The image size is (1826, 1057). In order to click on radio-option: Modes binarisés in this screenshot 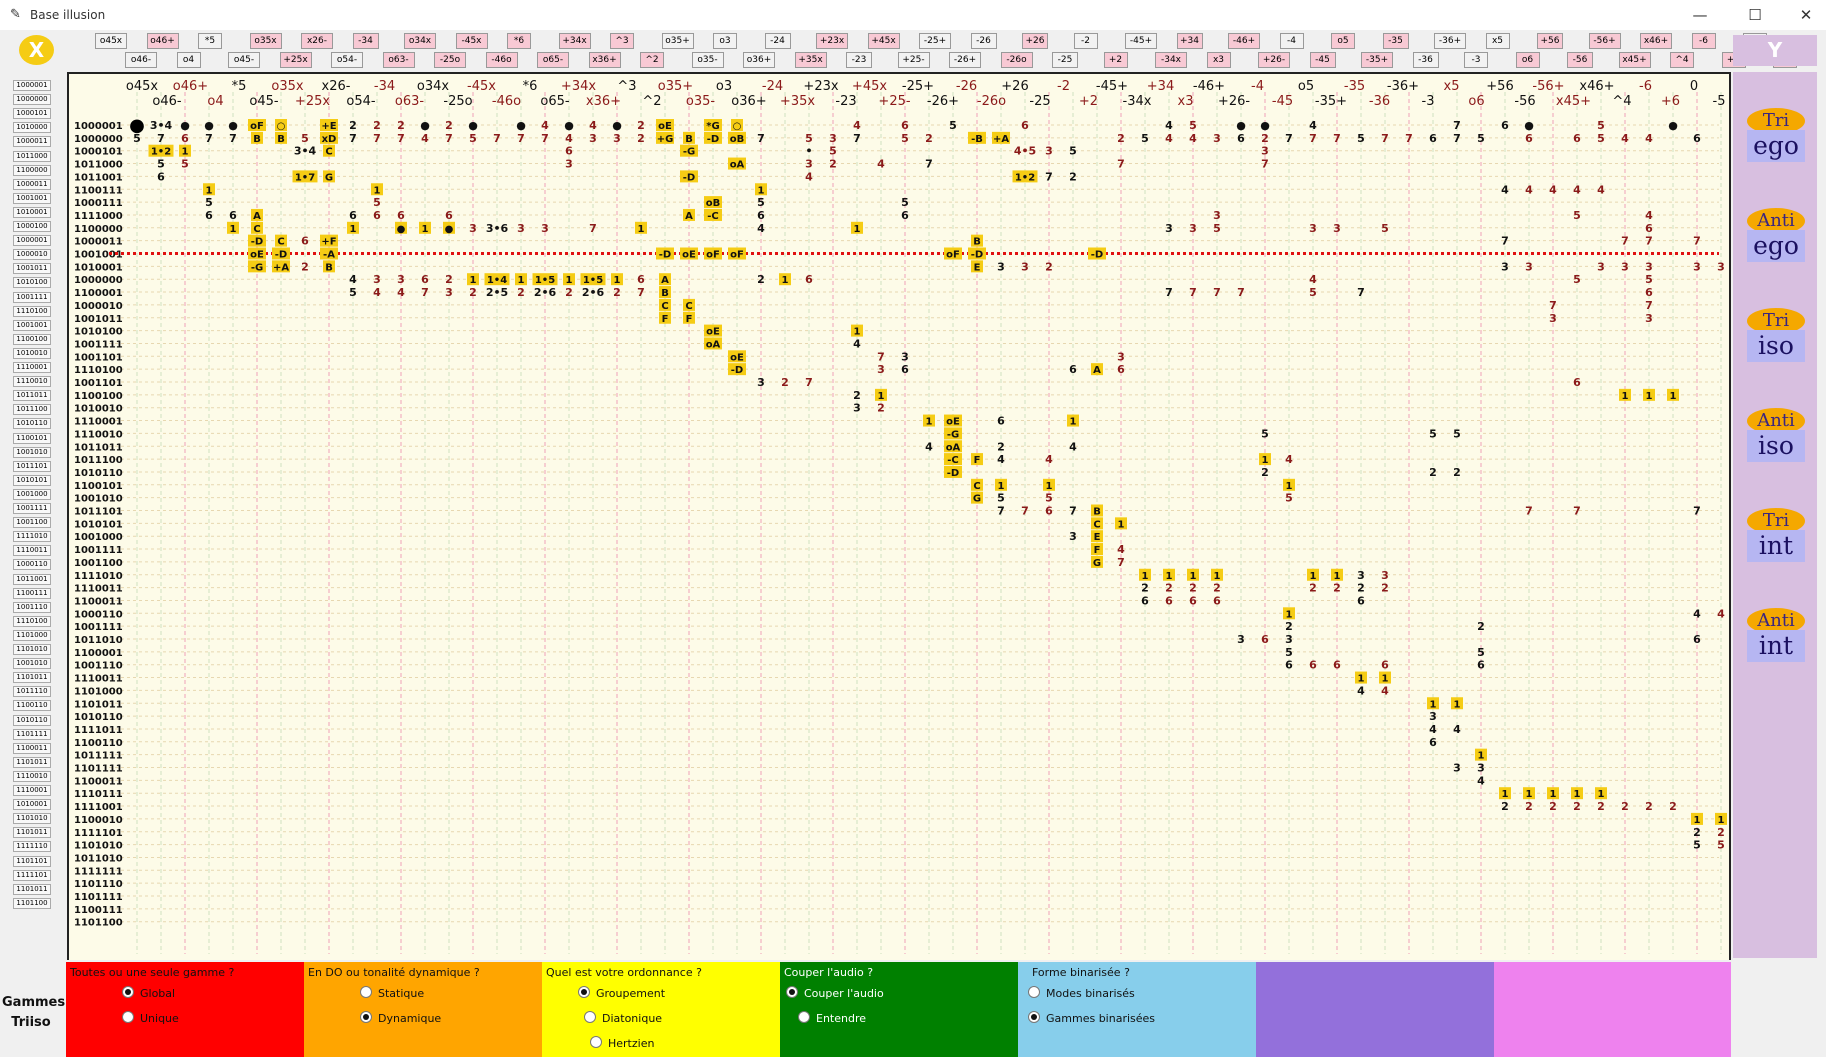, I will do `click(1081, 993)`.